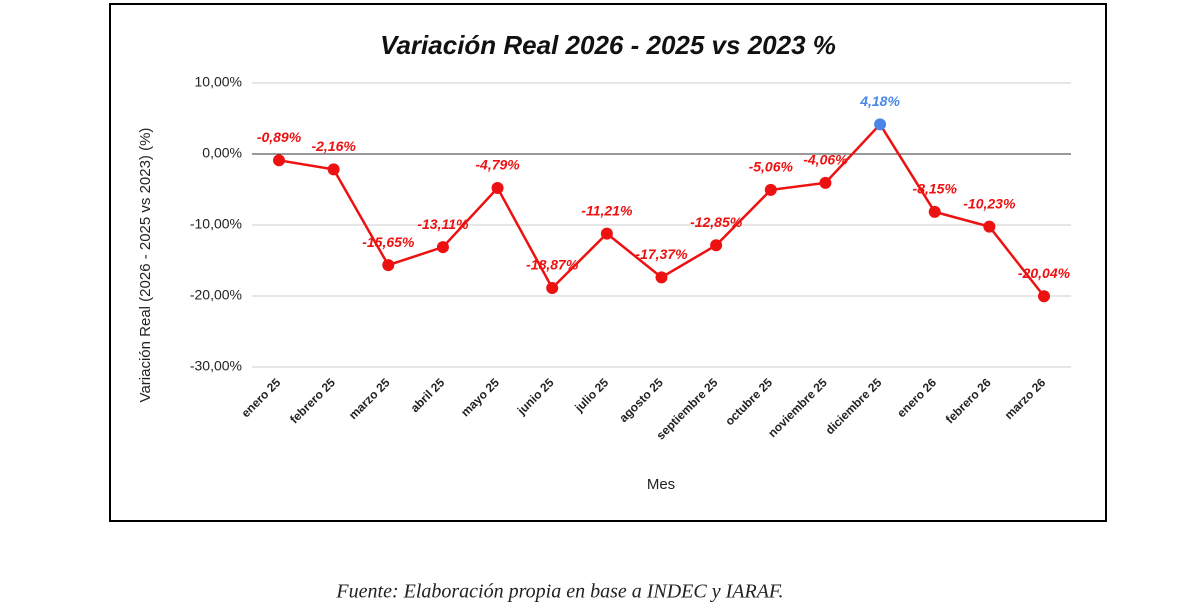 The height and width of the screenshot is (614, 1182). I want to click on y-axis-label: Variación Real (2026 - 2025 vs 2023) (%), so click(145, 265).